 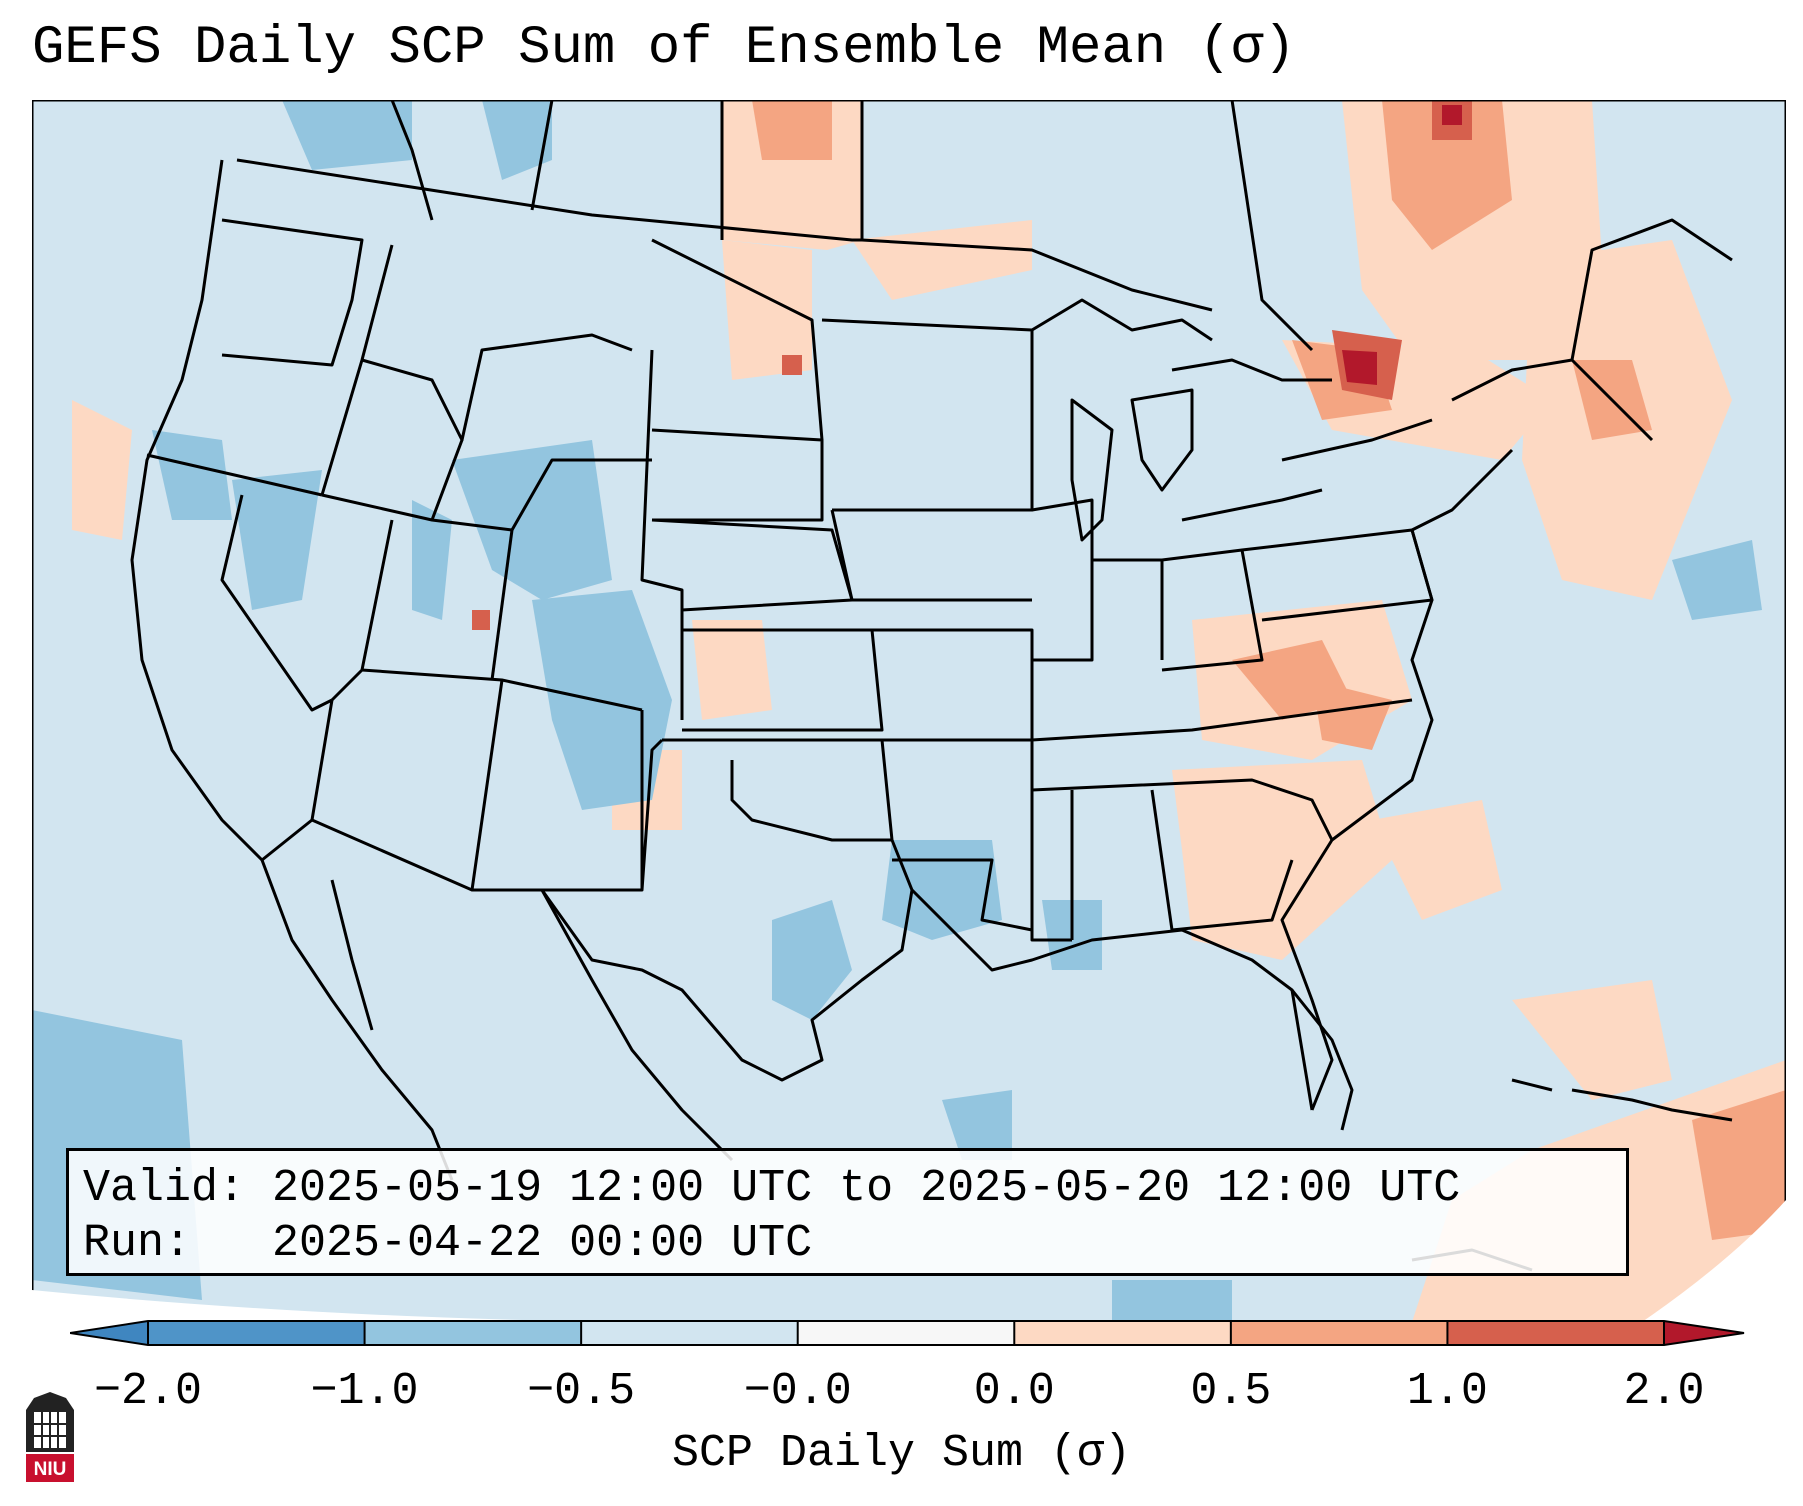 What do you see at coordinates (1664, 1391) in the screenshot?
I see `colorbar-tick-label: 2.0` at bounding box center [1664, 1391].